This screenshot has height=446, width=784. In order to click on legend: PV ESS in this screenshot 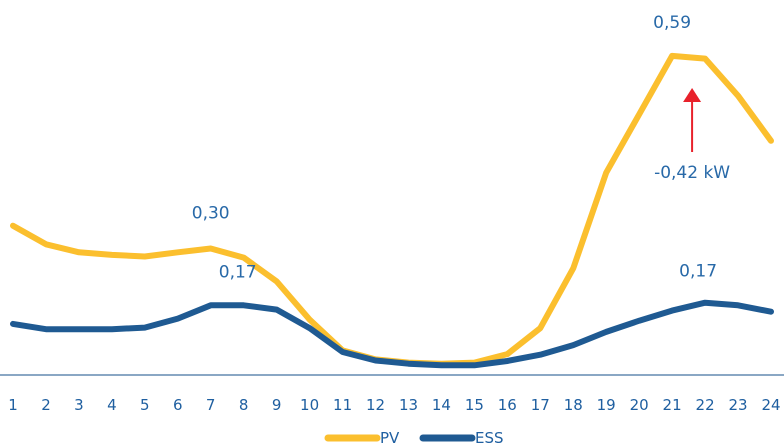, I will do `click(414, 437)`.